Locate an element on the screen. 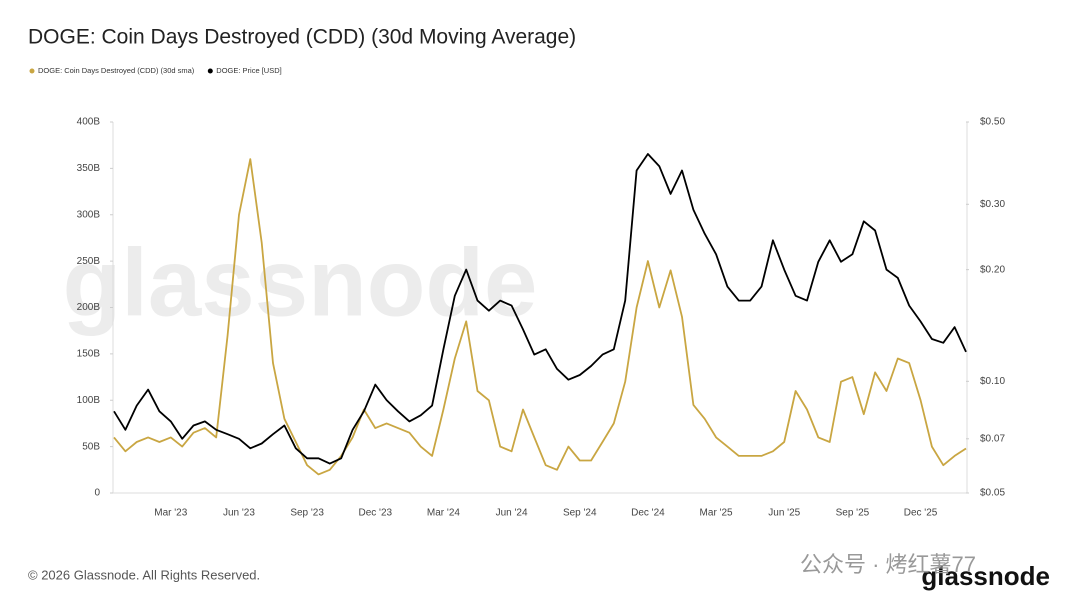 This screenshot has width=1080, height=608. x-tick-label: Sep '23 is located at coordinates (307, 513).